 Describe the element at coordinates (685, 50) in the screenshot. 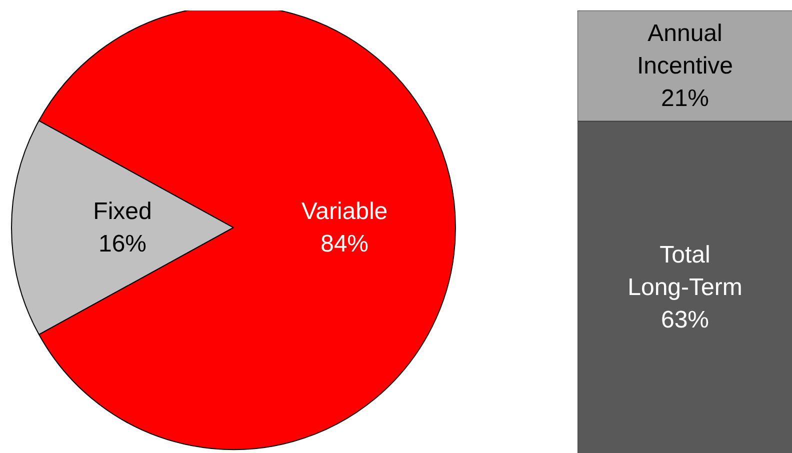

I see `series-label: Annual Incentive` at that location.